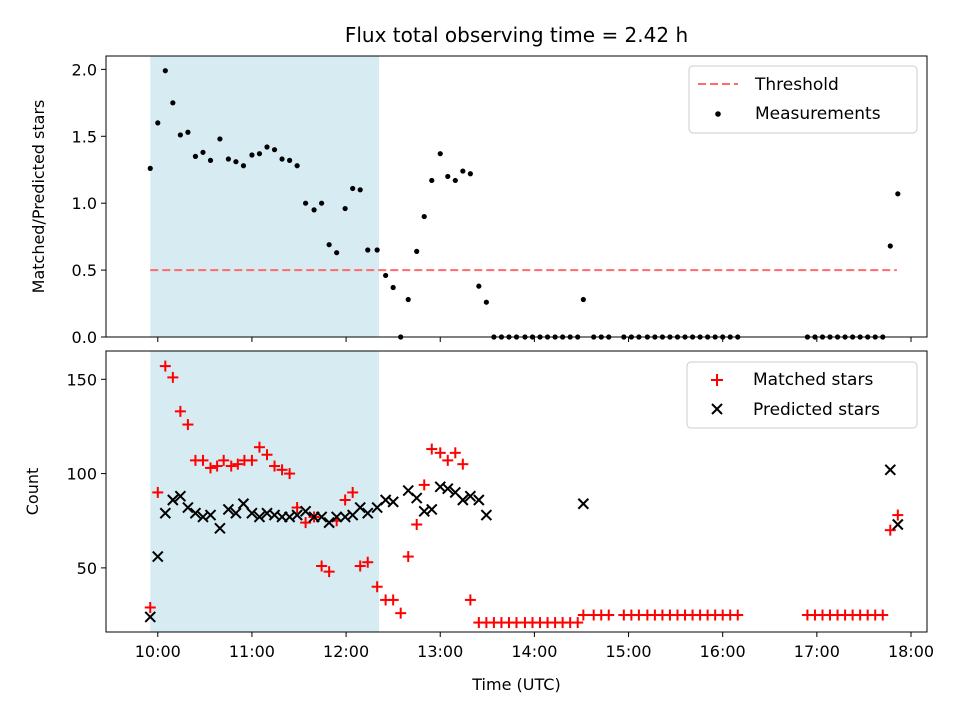 Image resolution: width=960 pixels, height=720 pixels. I want to click on legend-matched-label: Matched stars, so click(813, 380).